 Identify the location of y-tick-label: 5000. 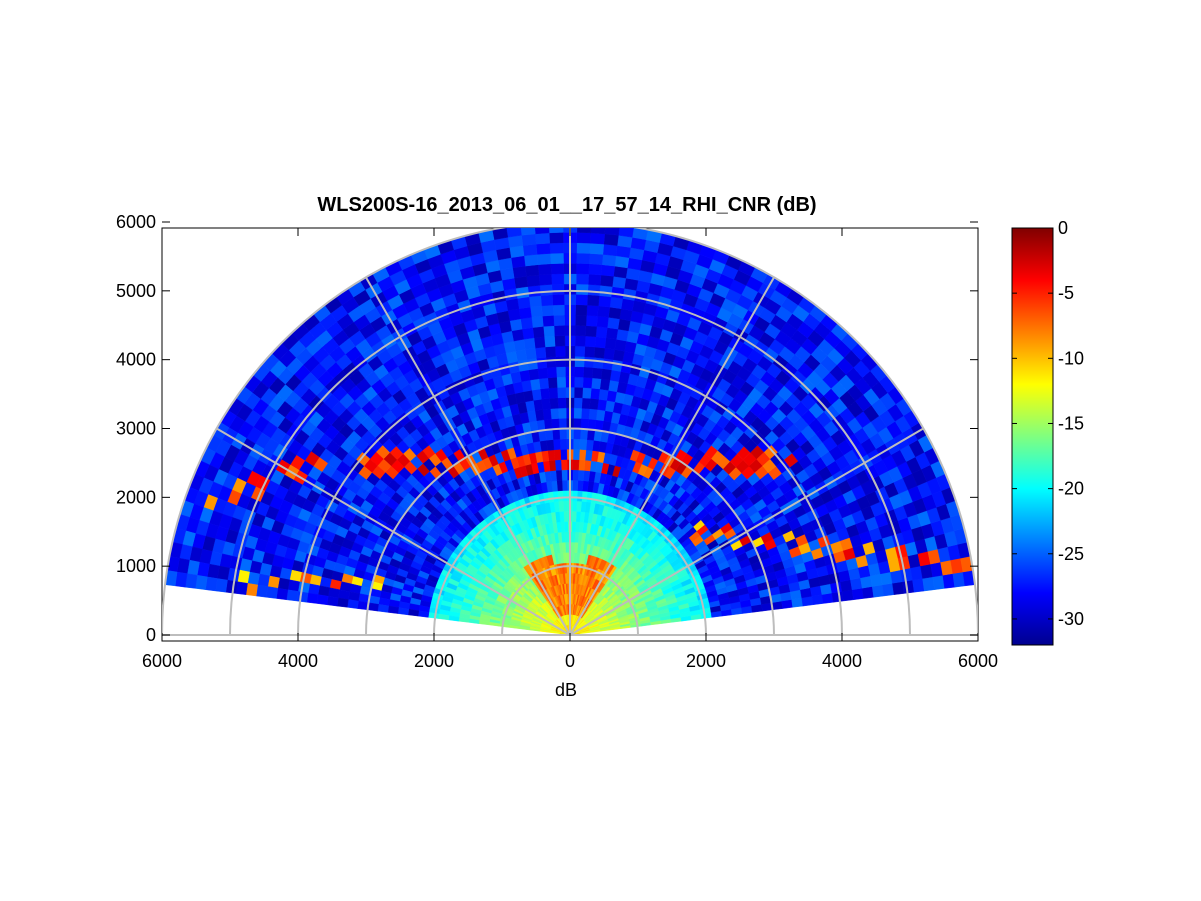
(136, 291).